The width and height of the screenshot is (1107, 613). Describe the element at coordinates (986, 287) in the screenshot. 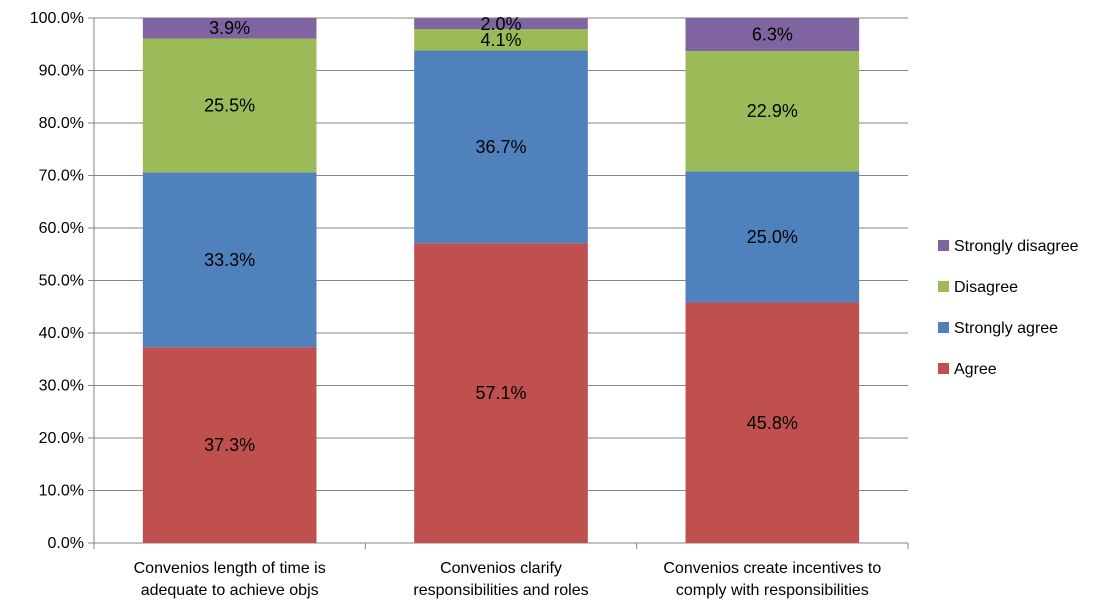

I see `legend-label: Disagree` at that location.